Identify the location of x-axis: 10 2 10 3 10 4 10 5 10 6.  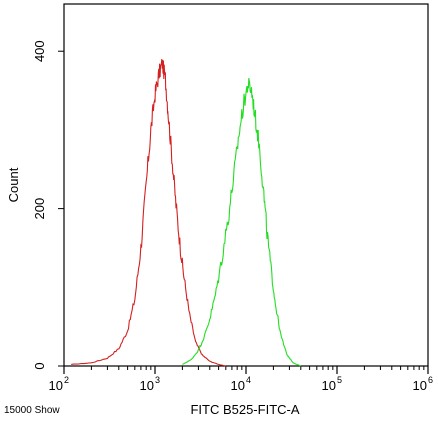
(241, 379).